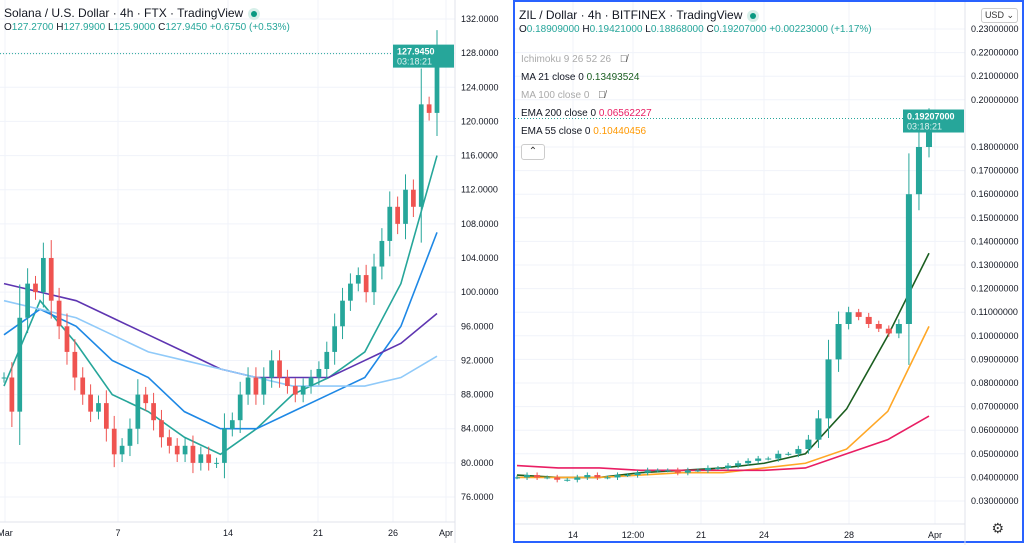 This screenshot has width=1024, height=545. Describe the element at coordinates (995, 430) in the screenshot. I see `price-tick-label: 0.06000000` at that location.